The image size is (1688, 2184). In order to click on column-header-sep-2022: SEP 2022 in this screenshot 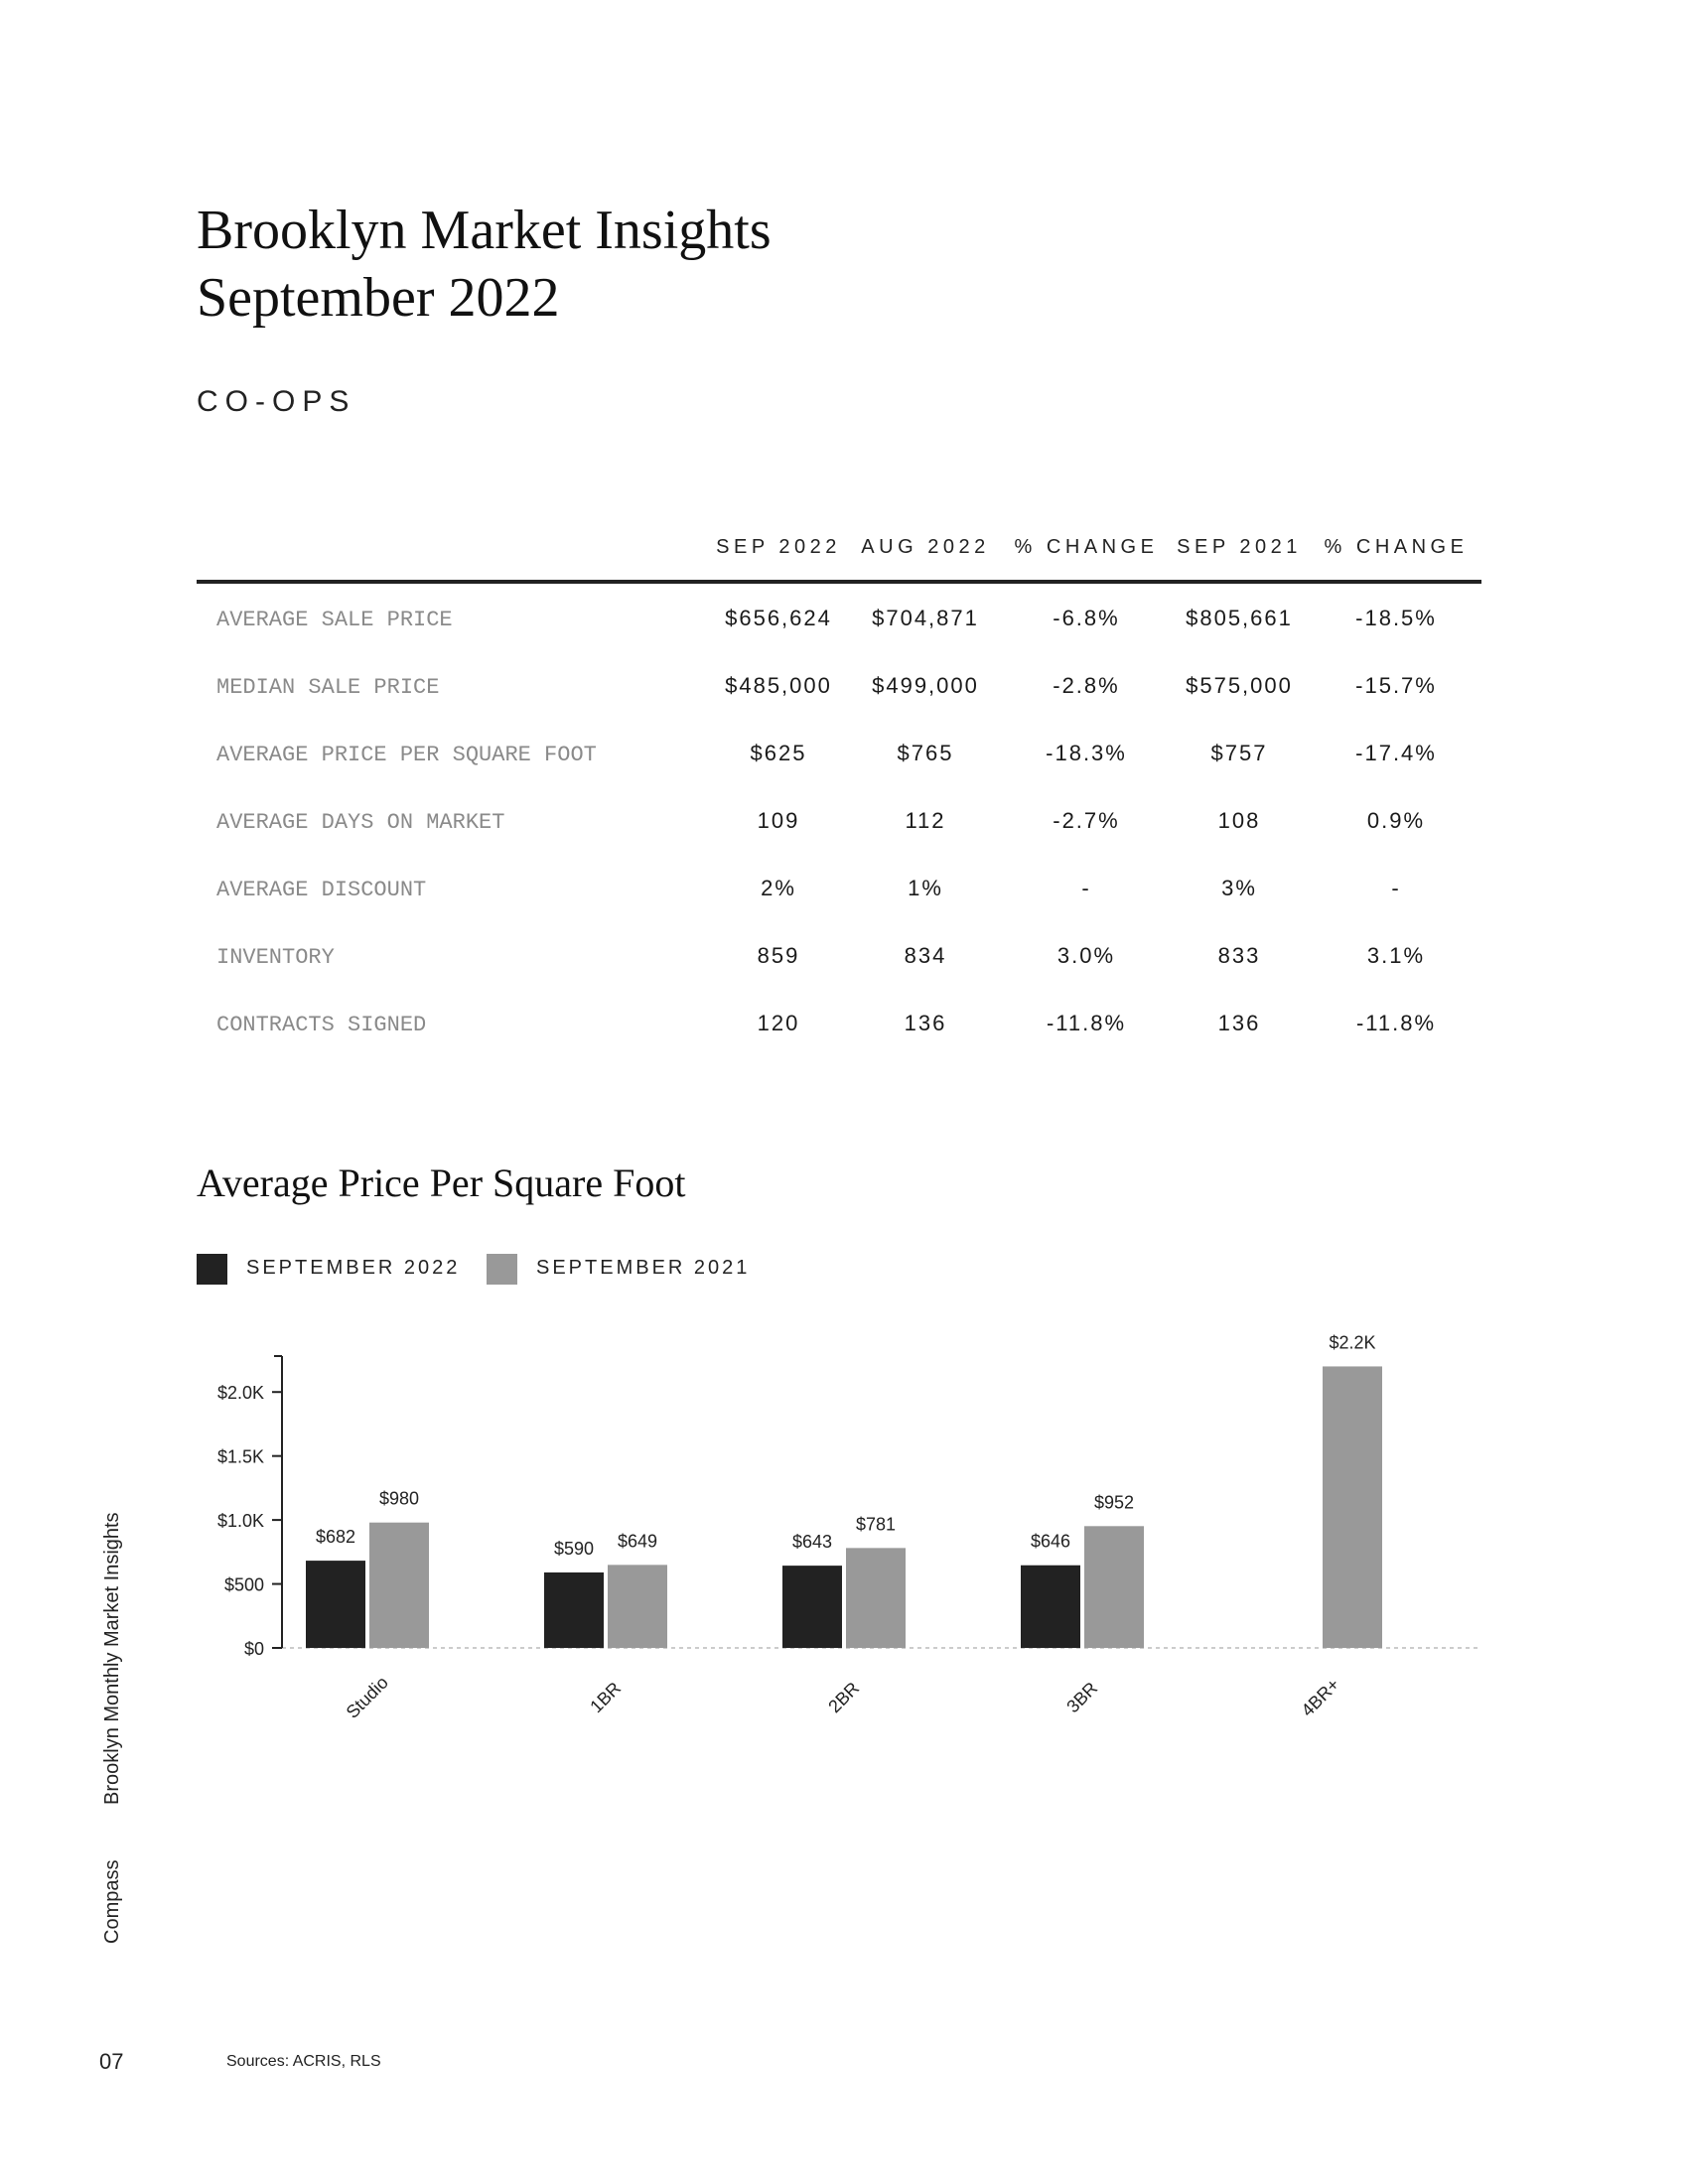, I will do `click(778, 547)`.